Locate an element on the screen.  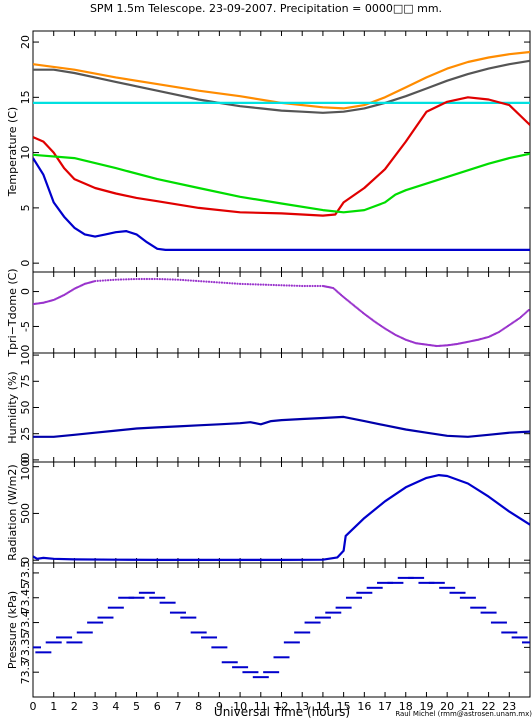
y-tick-label: 500 is located at coordinates (25, 513).